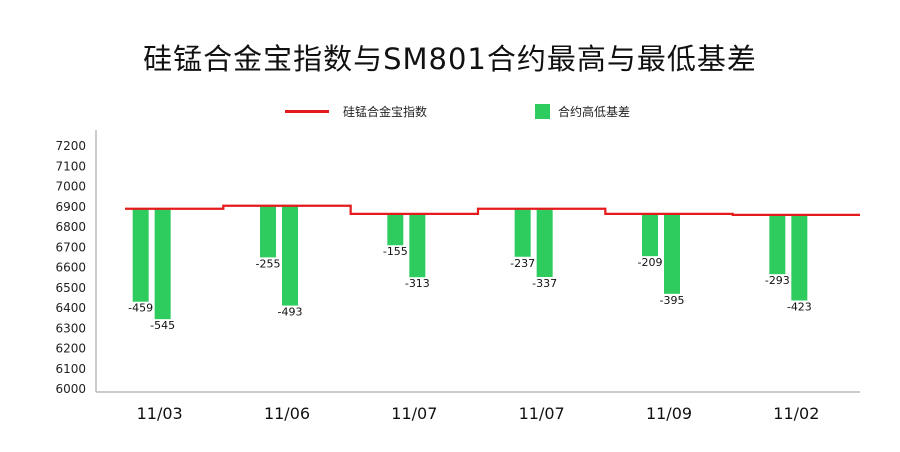 The width and height of the screenshot is (900, 452). What do you see at coordinates (669, 413) in the screenshot?
I see `x-tick-label: 11/09` at bounding box center [669, 413].